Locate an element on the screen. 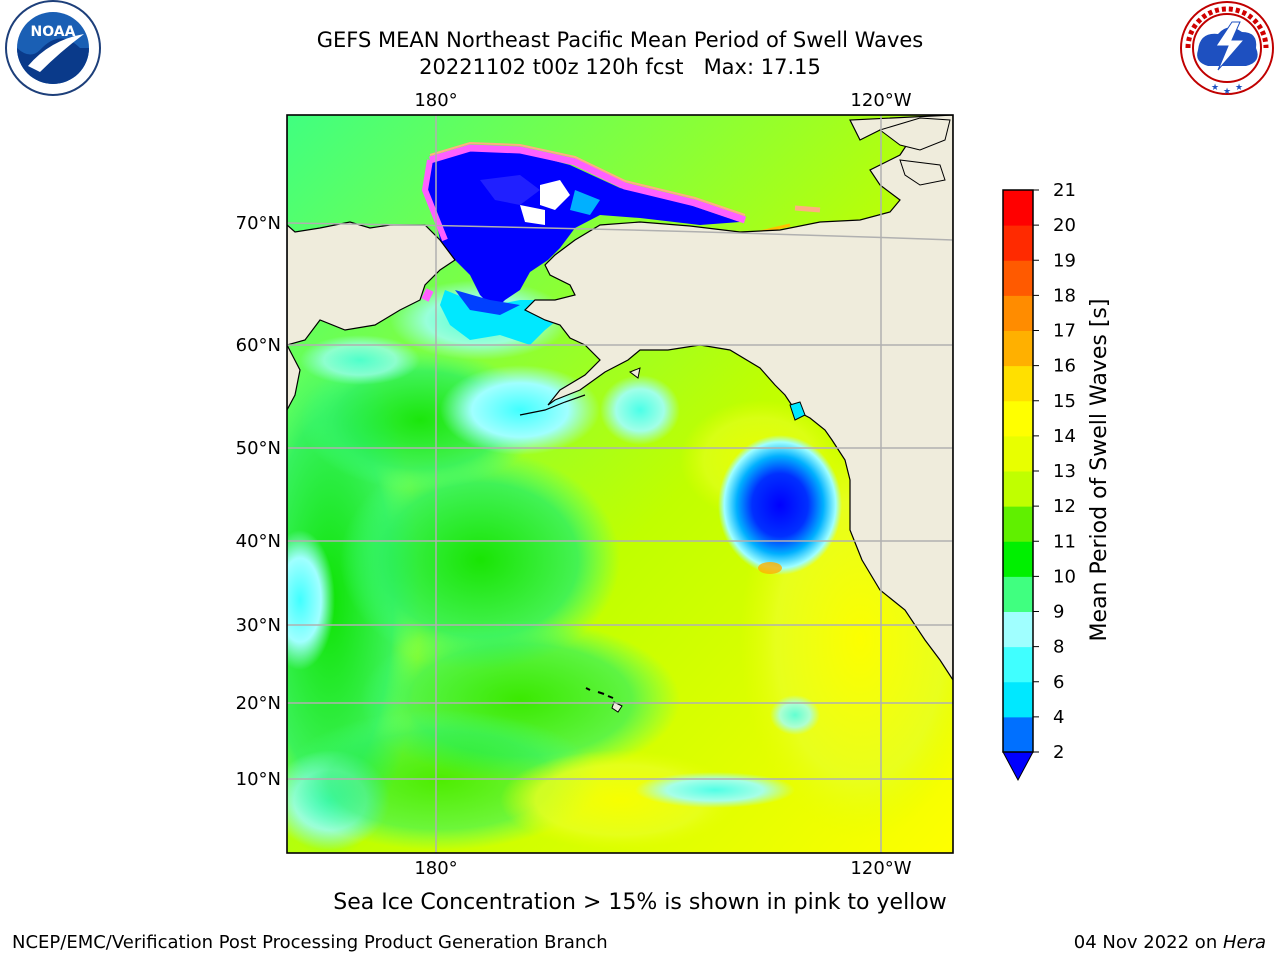 This screenshot has width=1280, height=960. colorbar-tick-label: 15 is located at coordinates (1064, 401).